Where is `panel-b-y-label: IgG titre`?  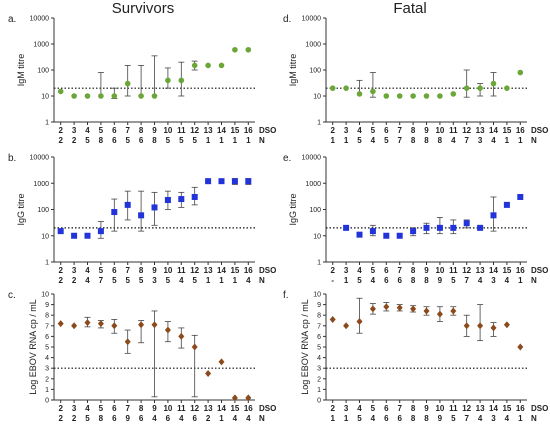
panel-b-y-label: IgG titre is located at coordinates (21, 209).